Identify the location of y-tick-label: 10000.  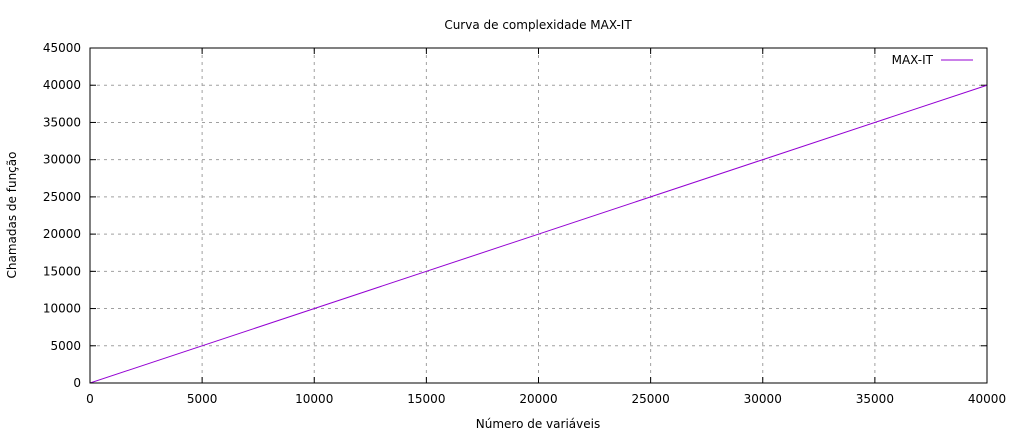
(62, 309).